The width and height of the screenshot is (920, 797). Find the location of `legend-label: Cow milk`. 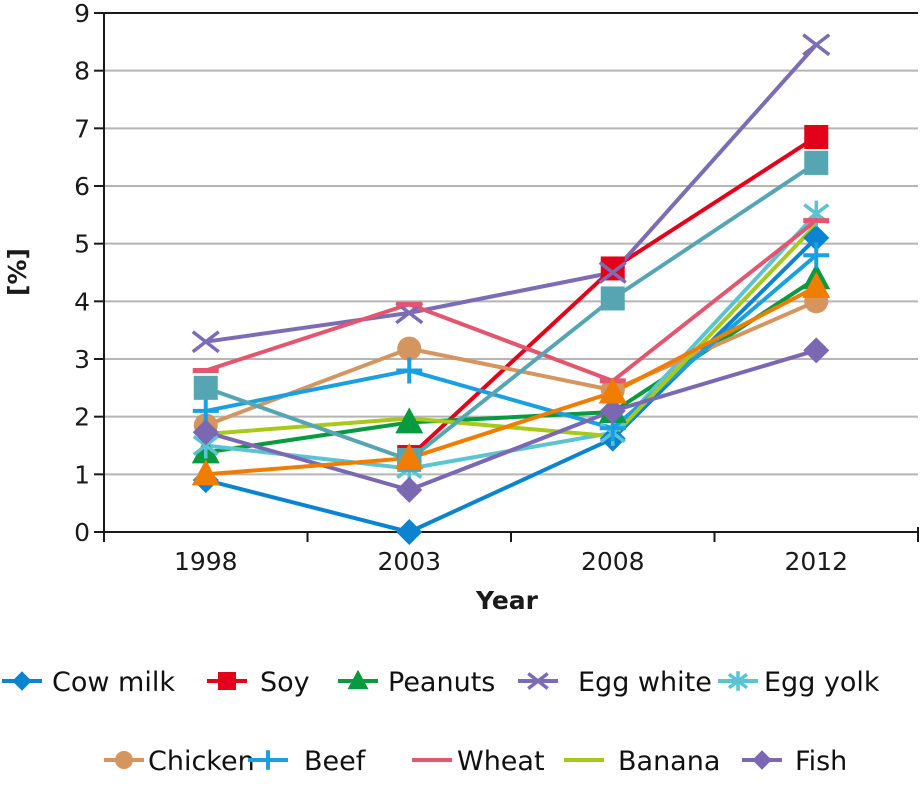

legend-label: Cow milk is located at coordinates (113, 682).